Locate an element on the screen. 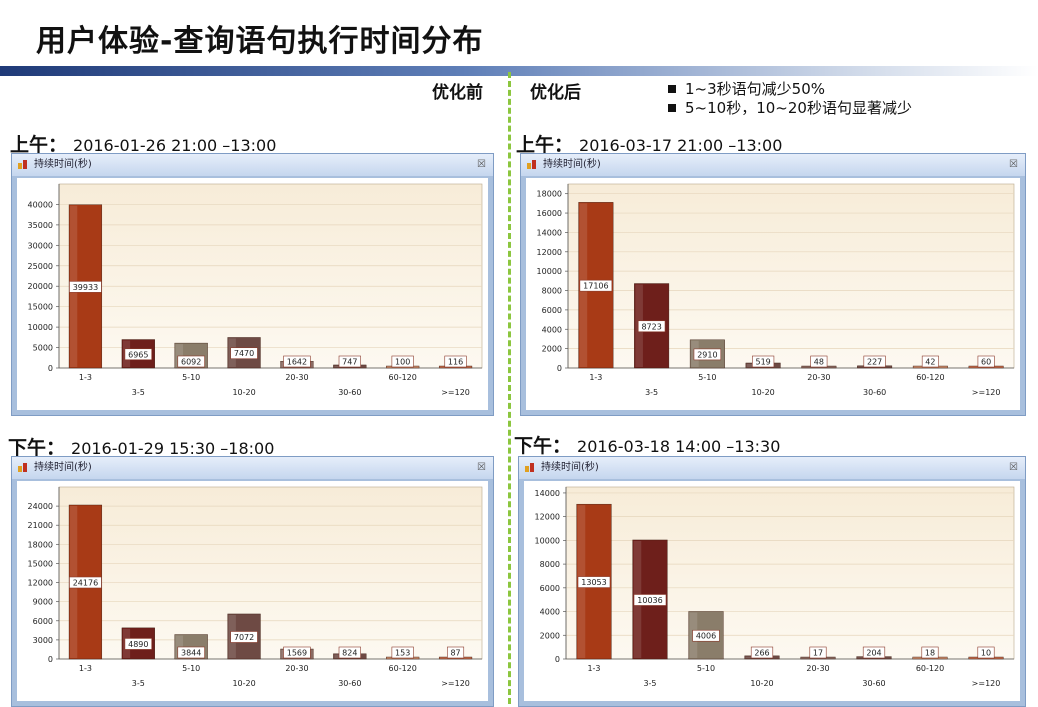 The height and width of the screenshot is (707, 1038). note-item: 5~10秒，10~20秒语句显著减少 is located at coordinates (790, 108).